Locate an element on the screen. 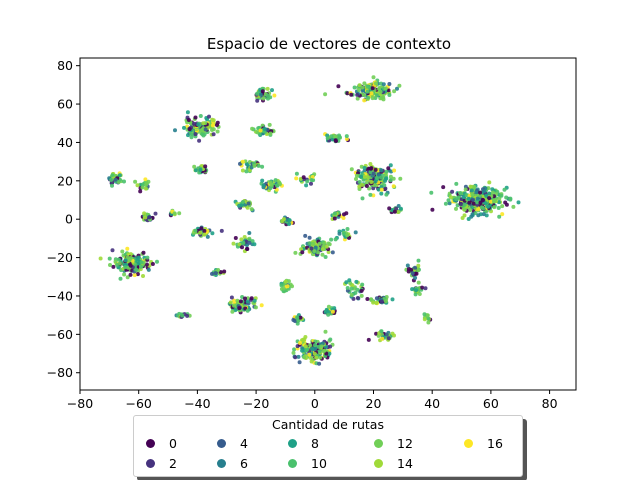 This screenshot has height=480, width=640. legend-item: 0 is located at coordinates (161, 443).